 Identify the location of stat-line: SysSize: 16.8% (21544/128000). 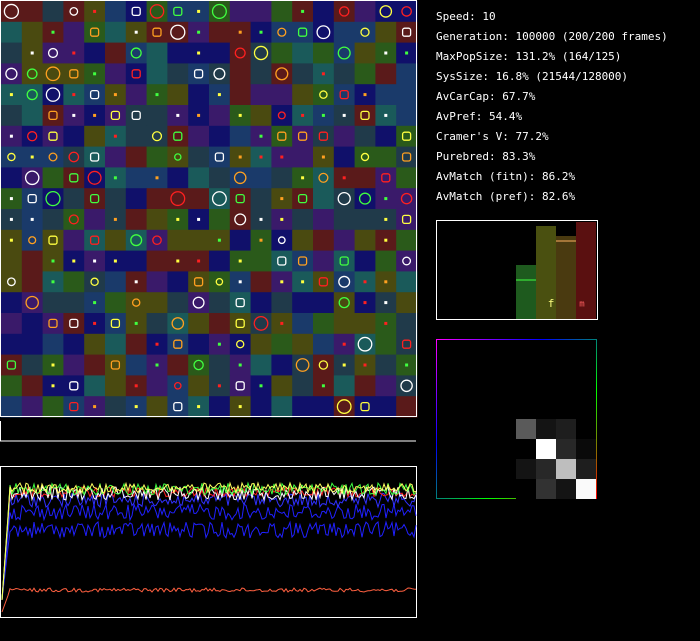
(532, 76).